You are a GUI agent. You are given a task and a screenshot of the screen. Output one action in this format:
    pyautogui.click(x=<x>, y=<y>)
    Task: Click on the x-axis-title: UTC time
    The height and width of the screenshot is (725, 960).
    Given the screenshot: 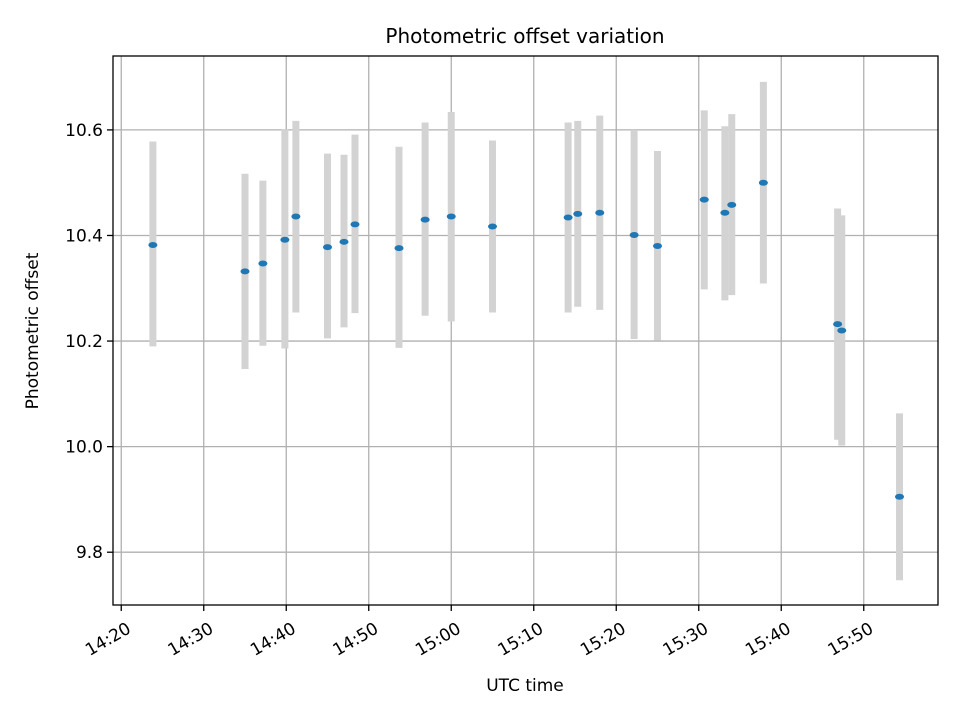 What is the action you would take?
    pyautogui.click(x=525, y=686)
    